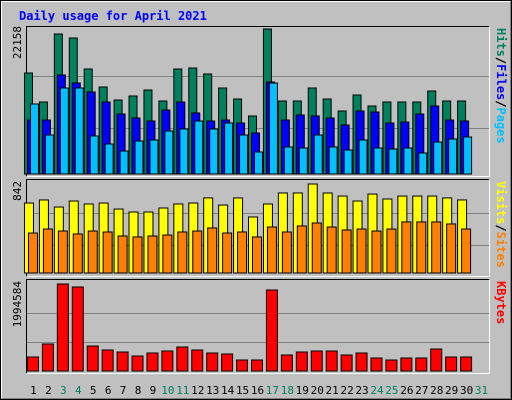 This screenshot has width=512, height=400. Describe the element at coordinates (228, 390) in the screenshot. I see `x-tick-label: 14` at that location.